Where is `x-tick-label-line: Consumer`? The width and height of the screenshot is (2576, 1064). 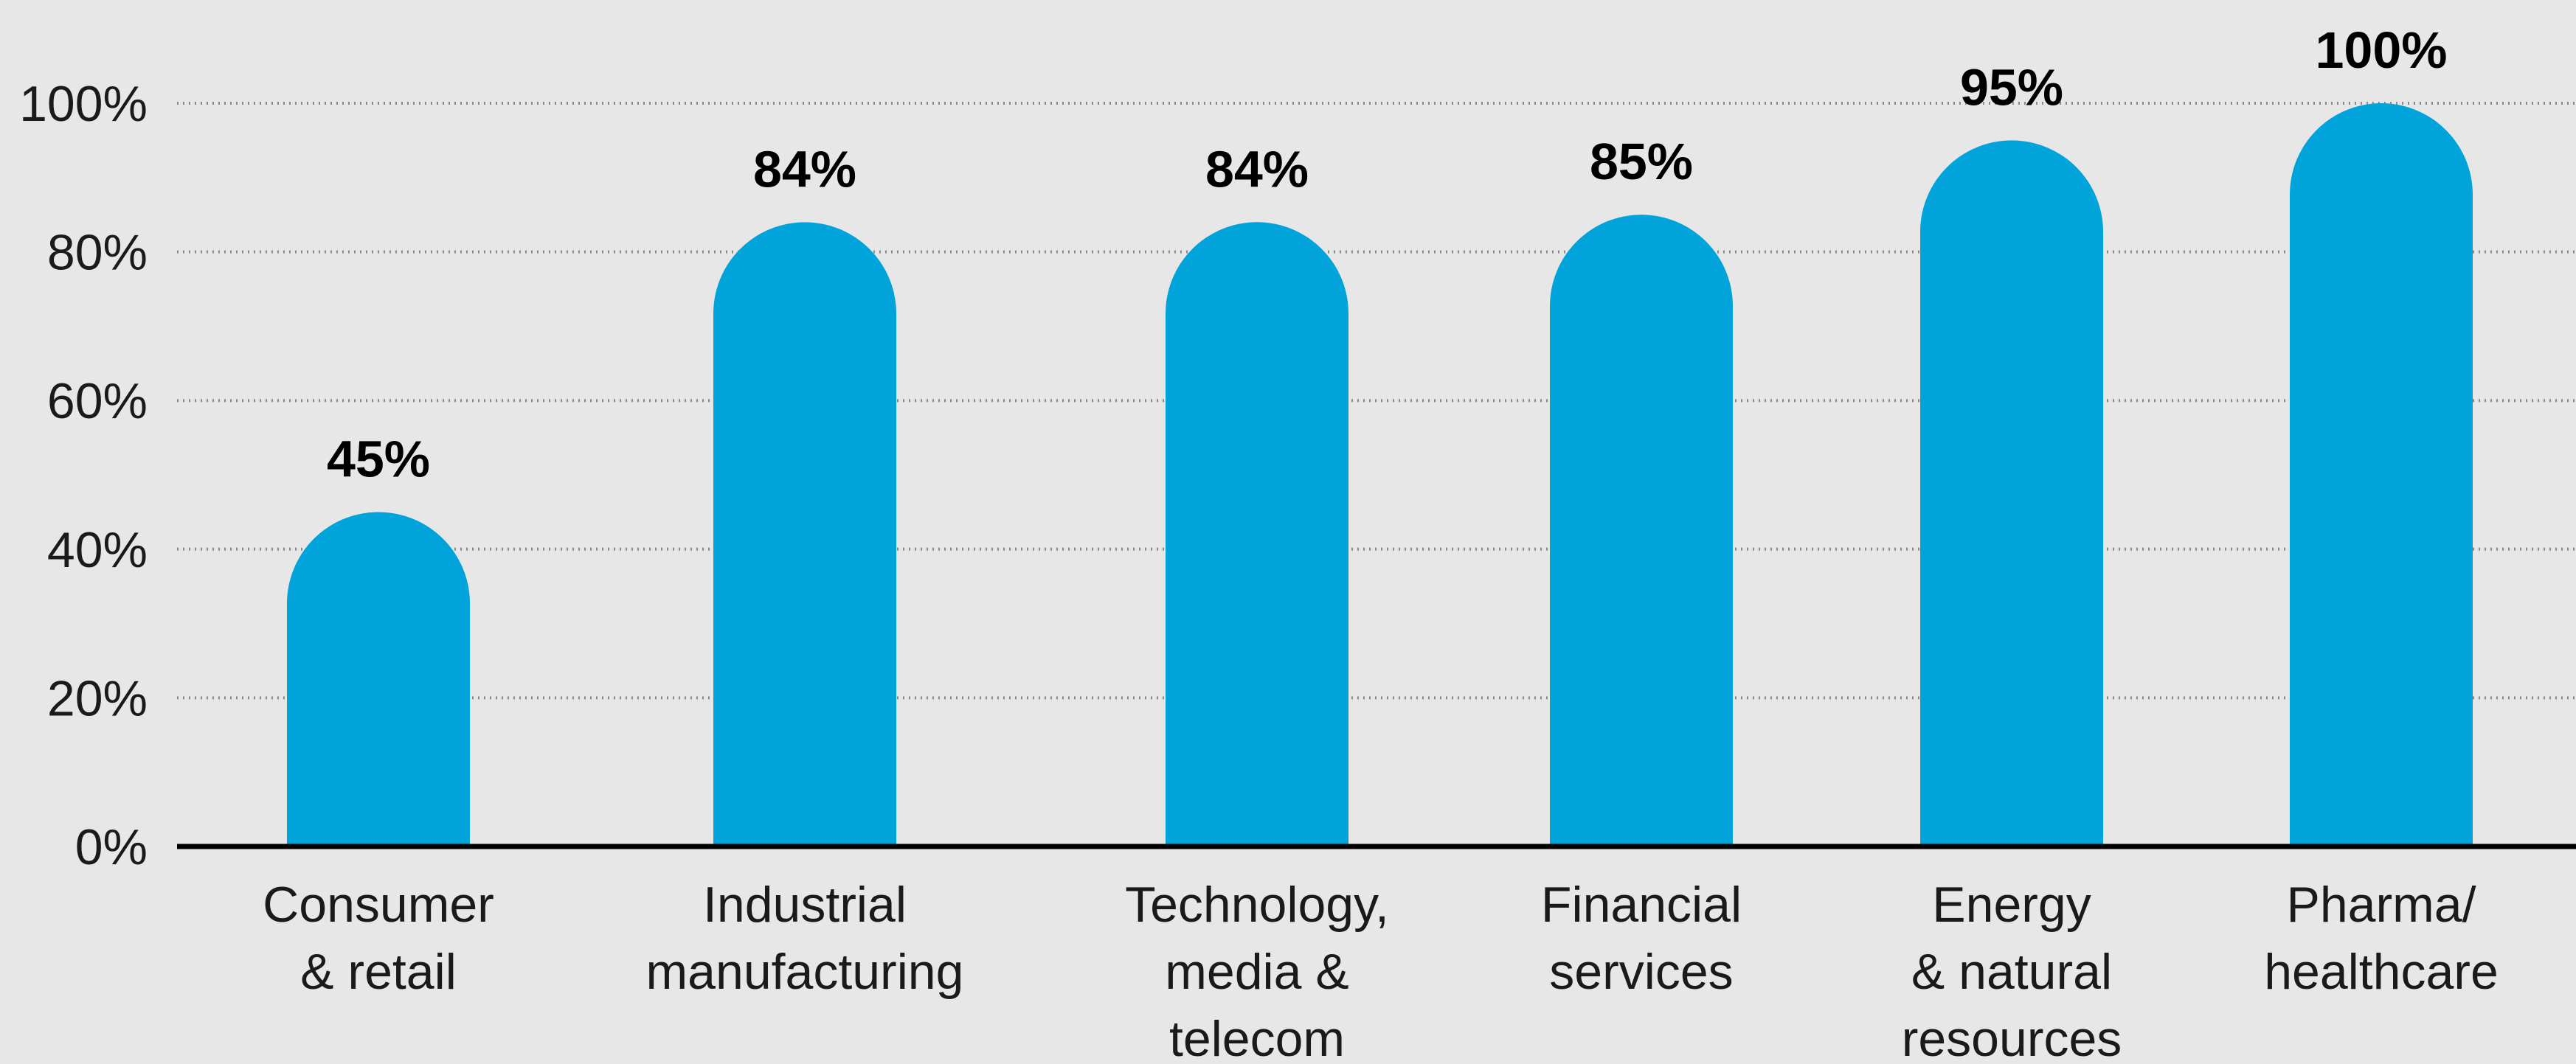
x-tick-label-line: Consumer is located at coordinates (378, 905).